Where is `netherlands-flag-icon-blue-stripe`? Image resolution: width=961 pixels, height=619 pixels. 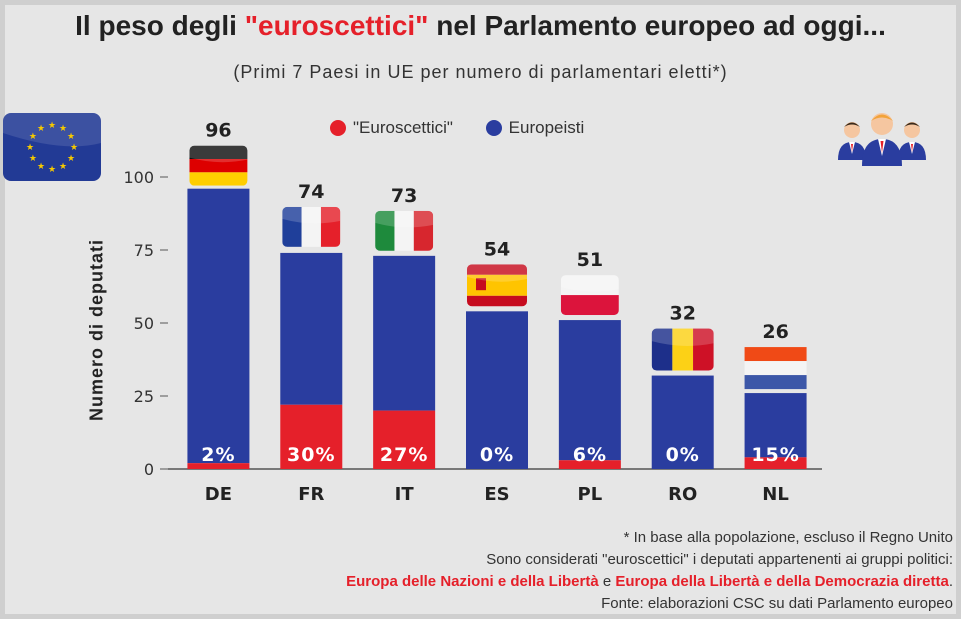 netherlands-flag-icon-blue-stripe is located at coordinates (775, 382).